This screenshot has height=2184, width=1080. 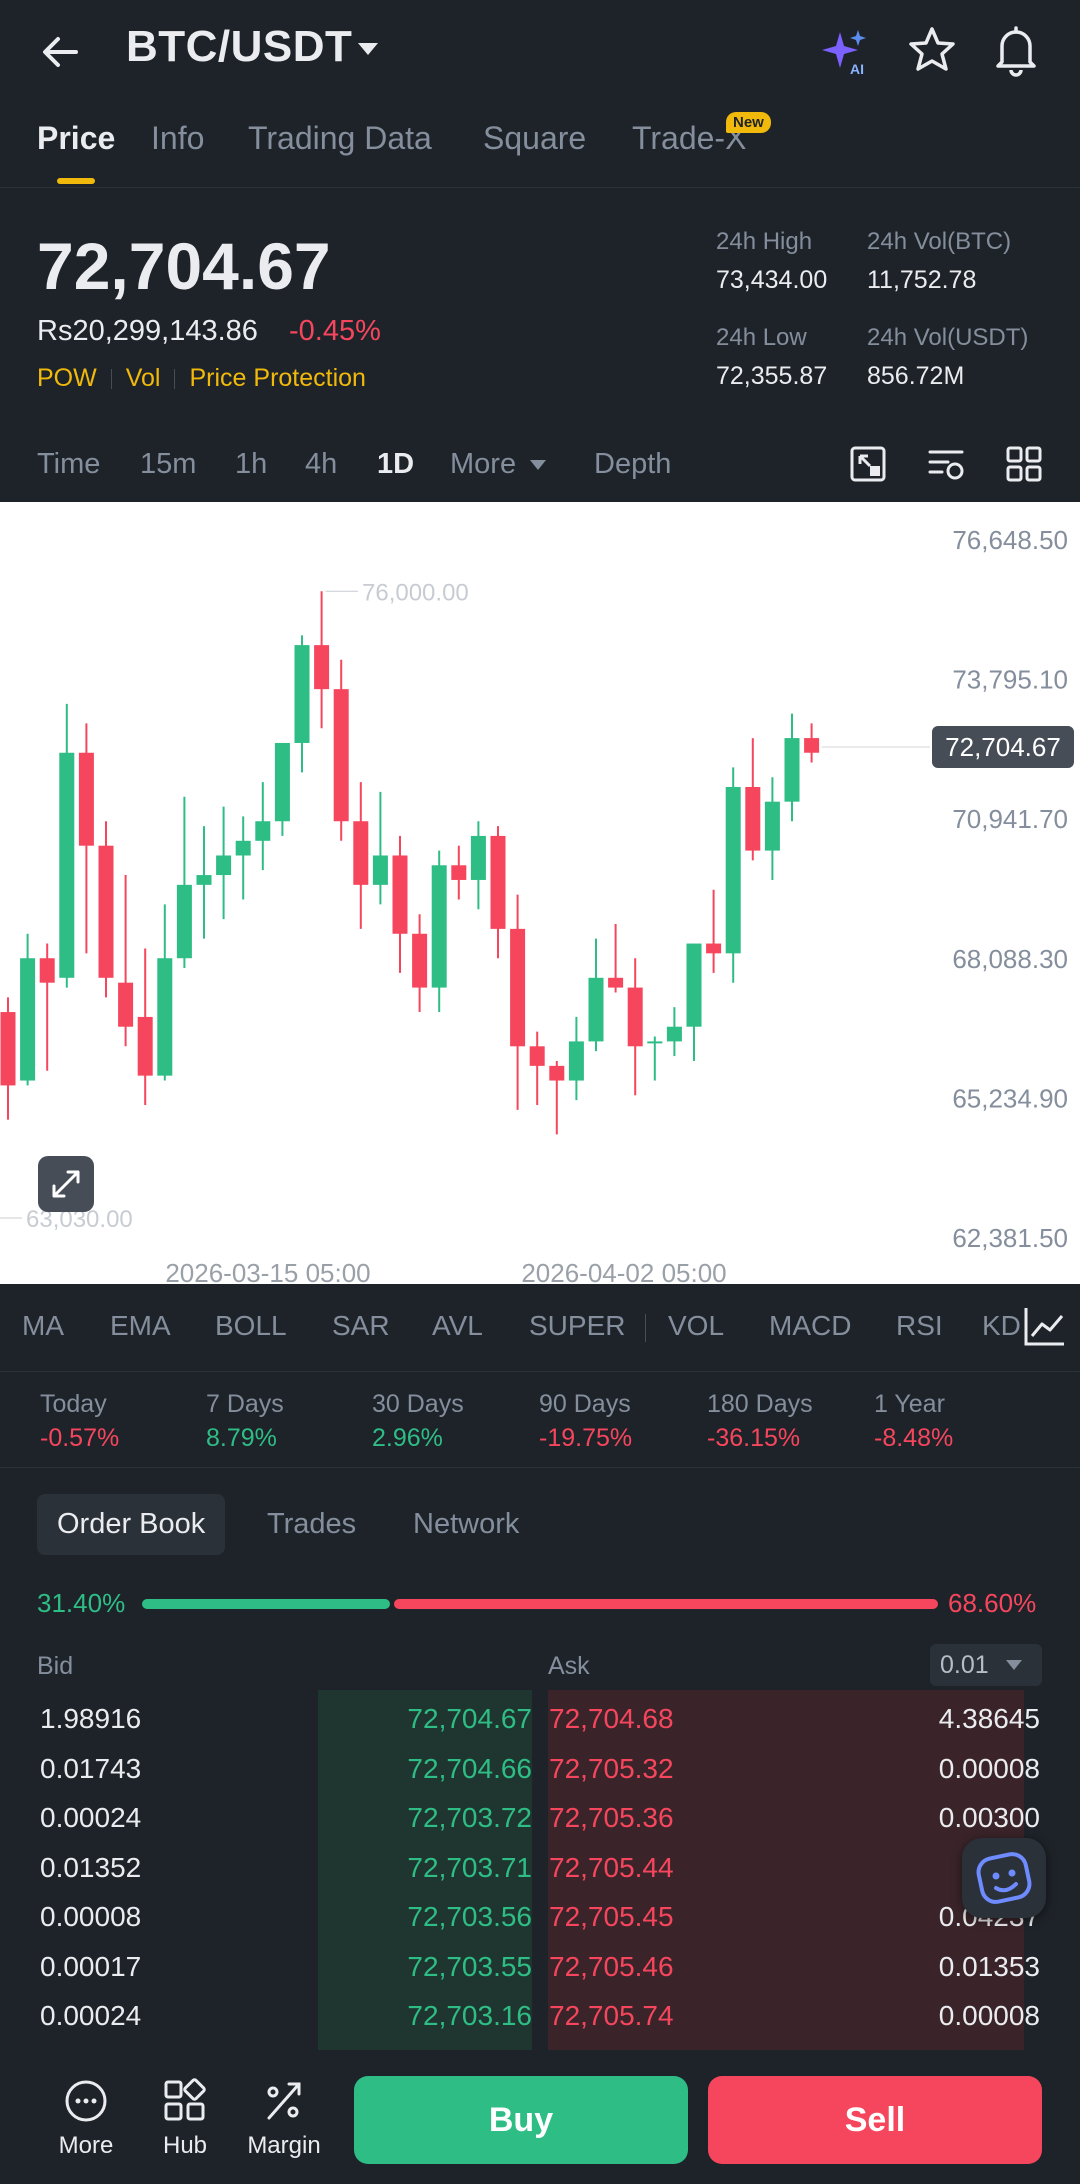 What do you see at coordinates (1016, 50) in the screenshot?
I see `notification-bell-icon` at bounding box center [1016, 50].